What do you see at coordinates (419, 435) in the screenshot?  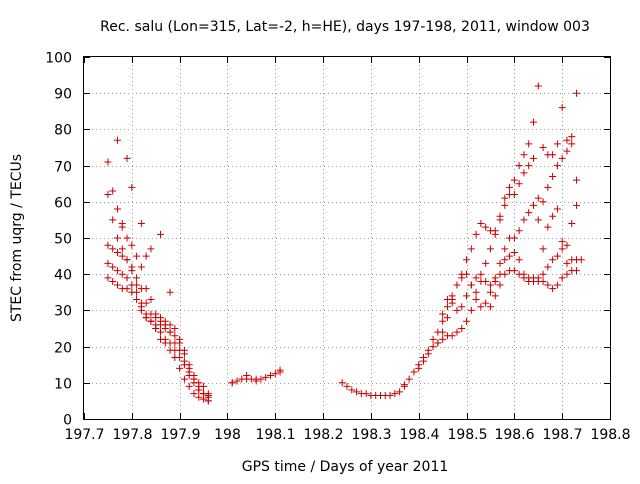 I see `x-tick-label: 198.4` at bounding box center [419, 435].